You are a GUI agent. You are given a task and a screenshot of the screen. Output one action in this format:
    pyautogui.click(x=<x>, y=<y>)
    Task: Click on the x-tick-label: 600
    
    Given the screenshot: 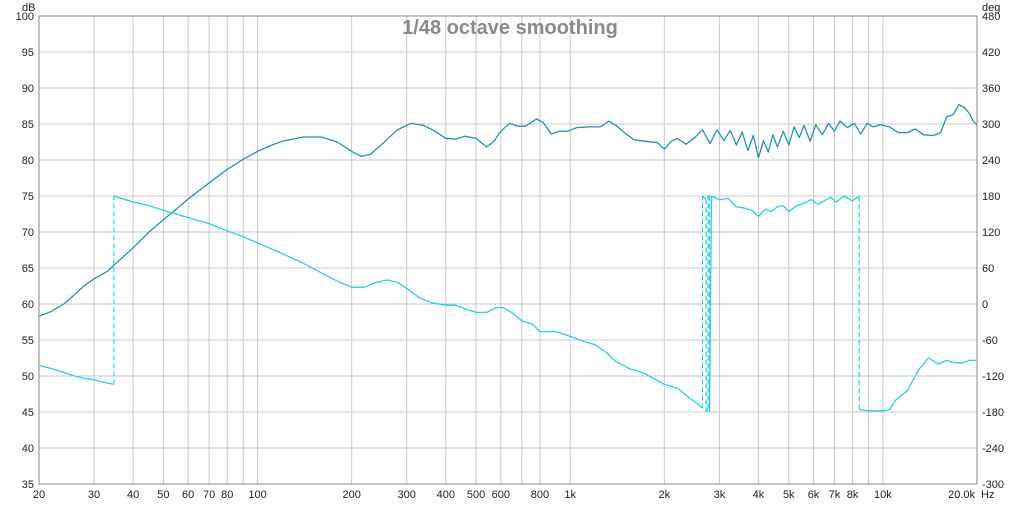 What is the action you would take?
    pyautogui.click(x=501, y=495)
    